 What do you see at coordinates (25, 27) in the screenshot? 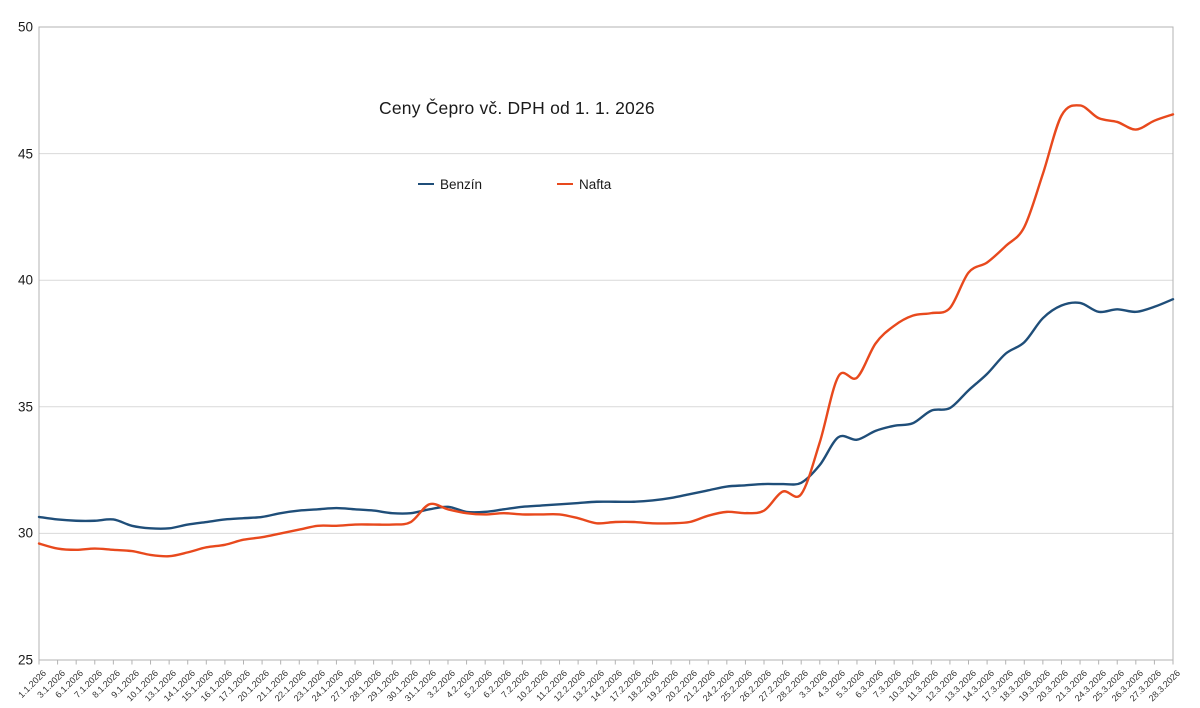
I see `y-axis-label-50: 50` at bounding box center [25, 27].